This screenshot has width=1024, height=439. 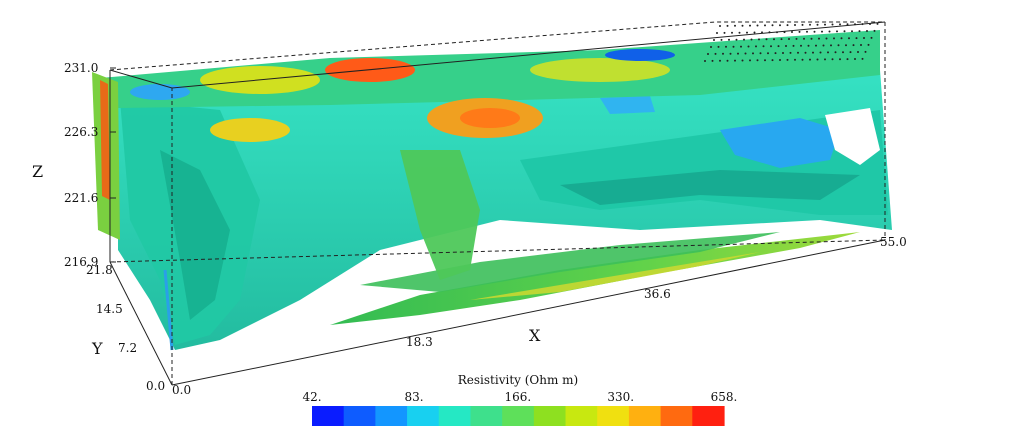 I want to click on colorbar: Resistivity (Ohm m) 42. 83. 166. 330. 658., so click(x=519, y=399).